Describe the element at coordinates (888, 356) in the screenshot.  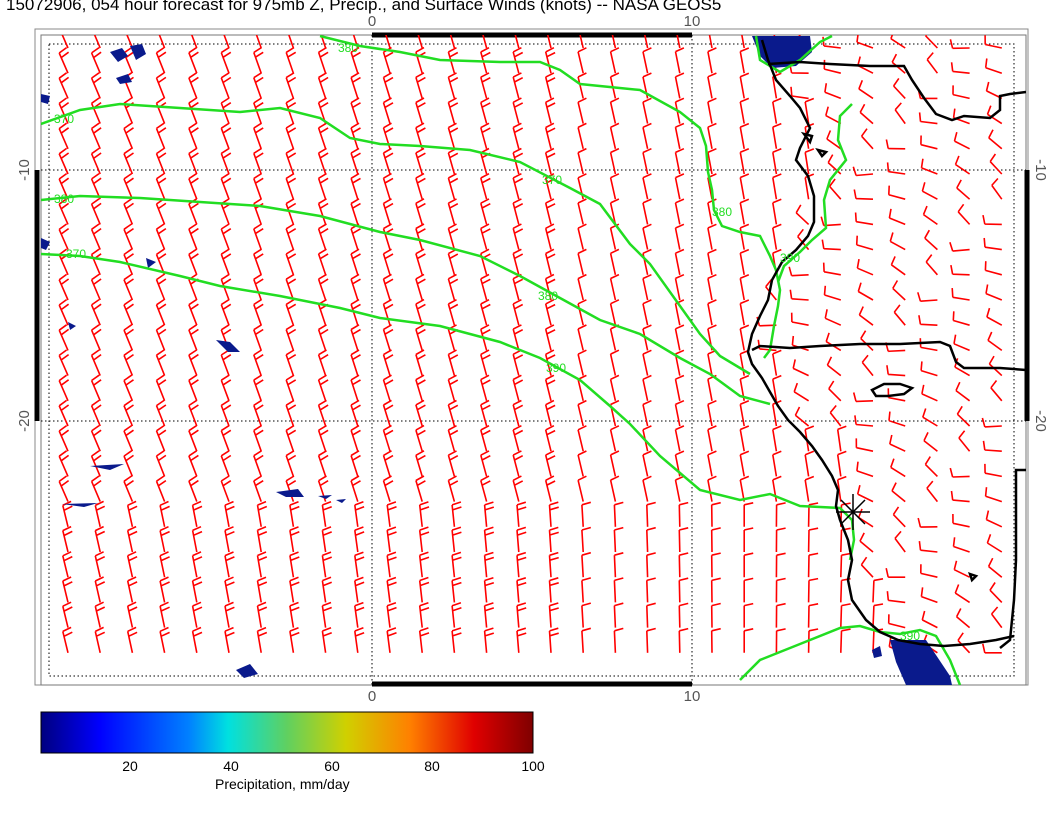
I see `country-border` at that location.